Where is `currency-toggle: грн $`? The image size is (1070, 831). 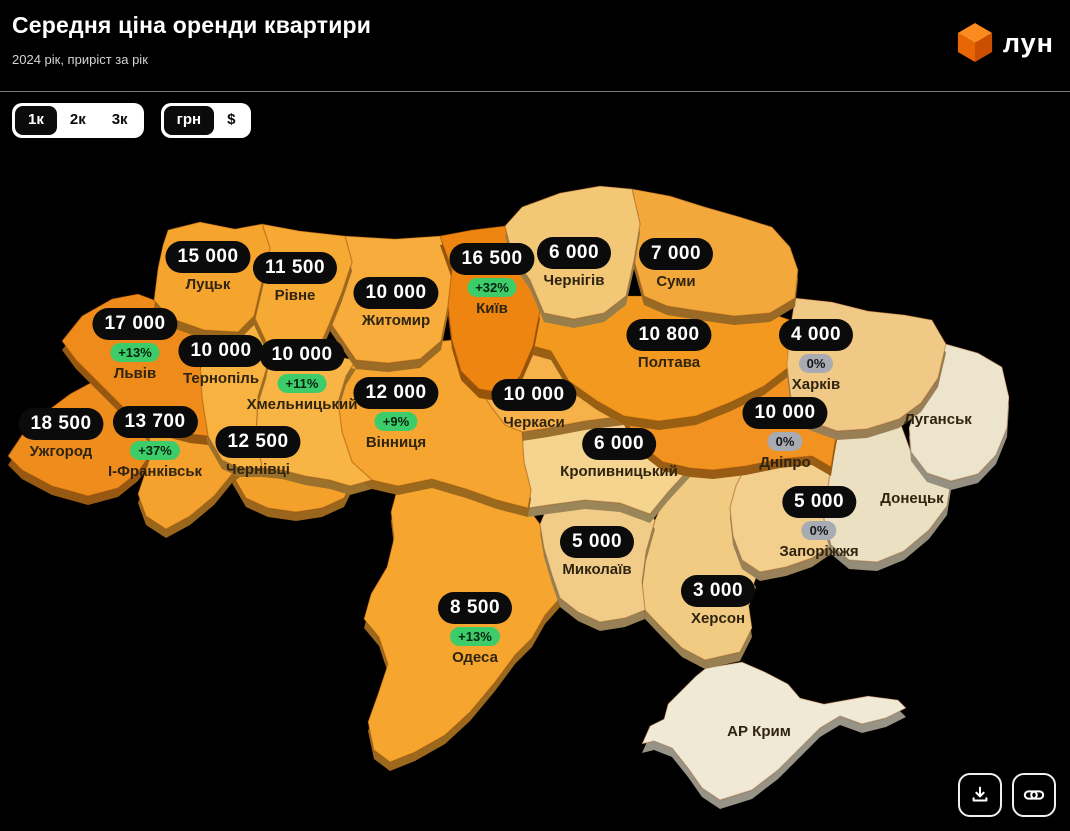 currency-toggle: грн $ is located at coordinates (206, 120).